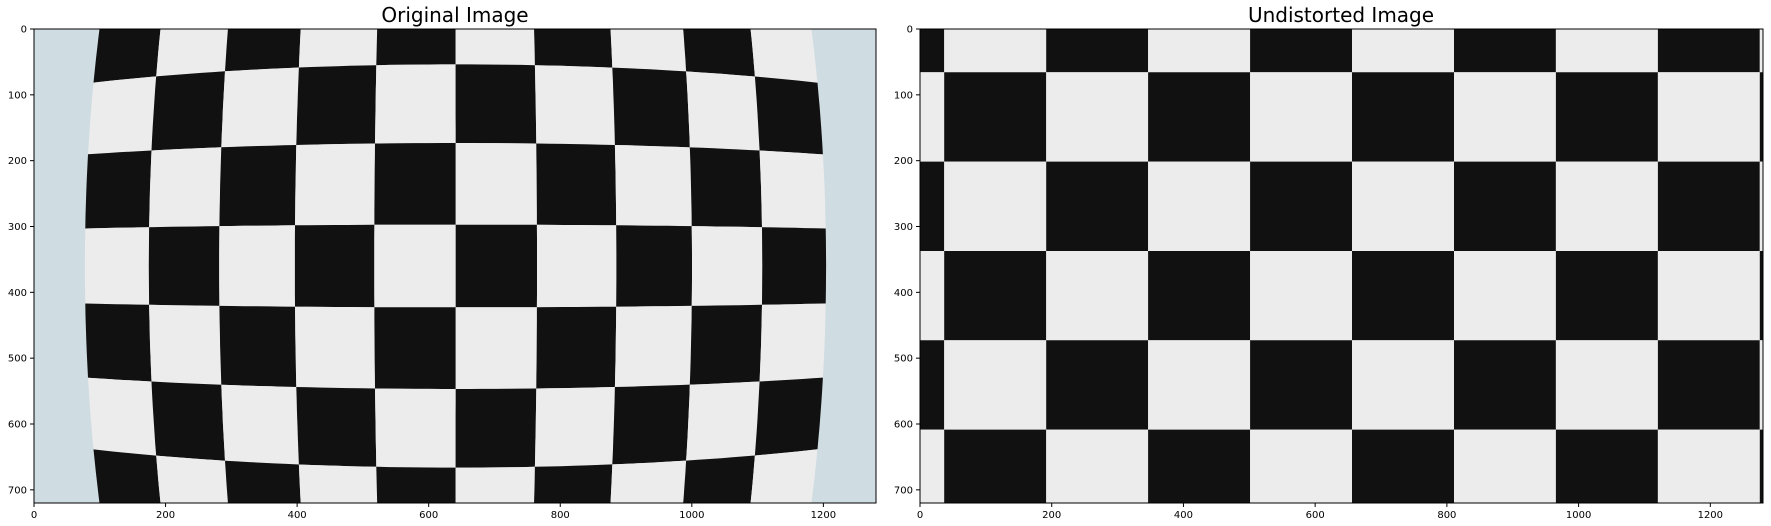  Describe the element at coordinates (1446, 515) in the screenshot. I see `x-tick-label: 800` at that location.